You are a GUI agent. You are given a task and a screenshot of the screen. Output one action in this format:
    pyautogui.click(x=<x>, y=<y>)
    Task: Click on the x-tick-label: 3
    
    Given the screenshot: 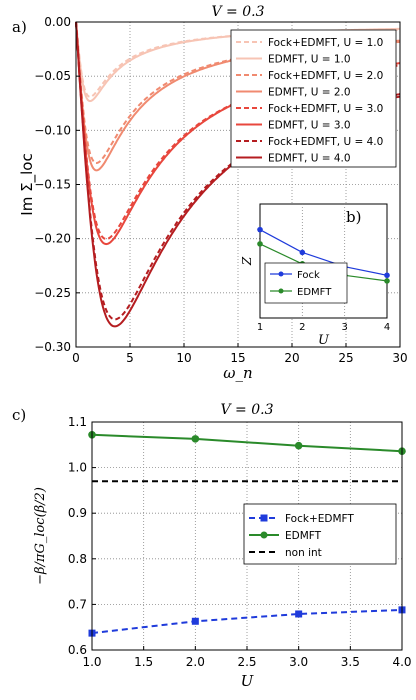 What is the action you would take?
    pyautogui.click(x=344, y=327)
    